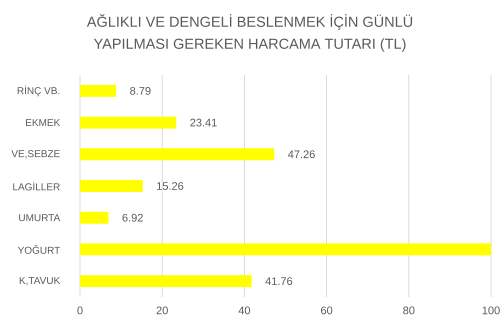  What do you see at coordinates (203, 122) in the screenshot?
I see `data-label: 23.41` at bounding box center [203, 122].